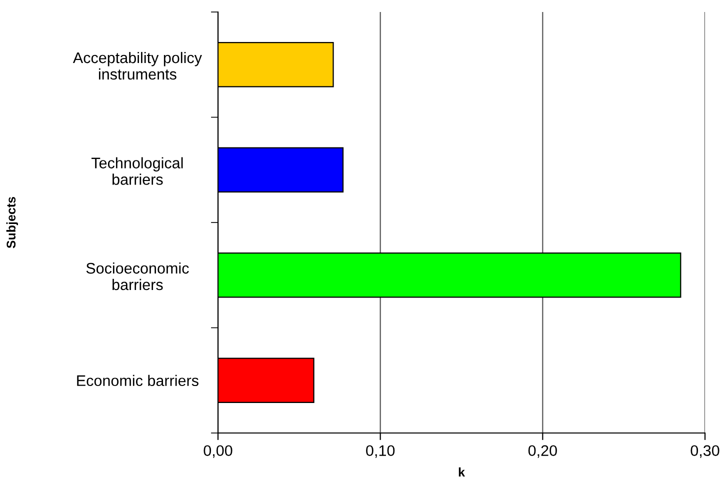  I want to click on x-tick-label: 0,30, so click(705, 451).